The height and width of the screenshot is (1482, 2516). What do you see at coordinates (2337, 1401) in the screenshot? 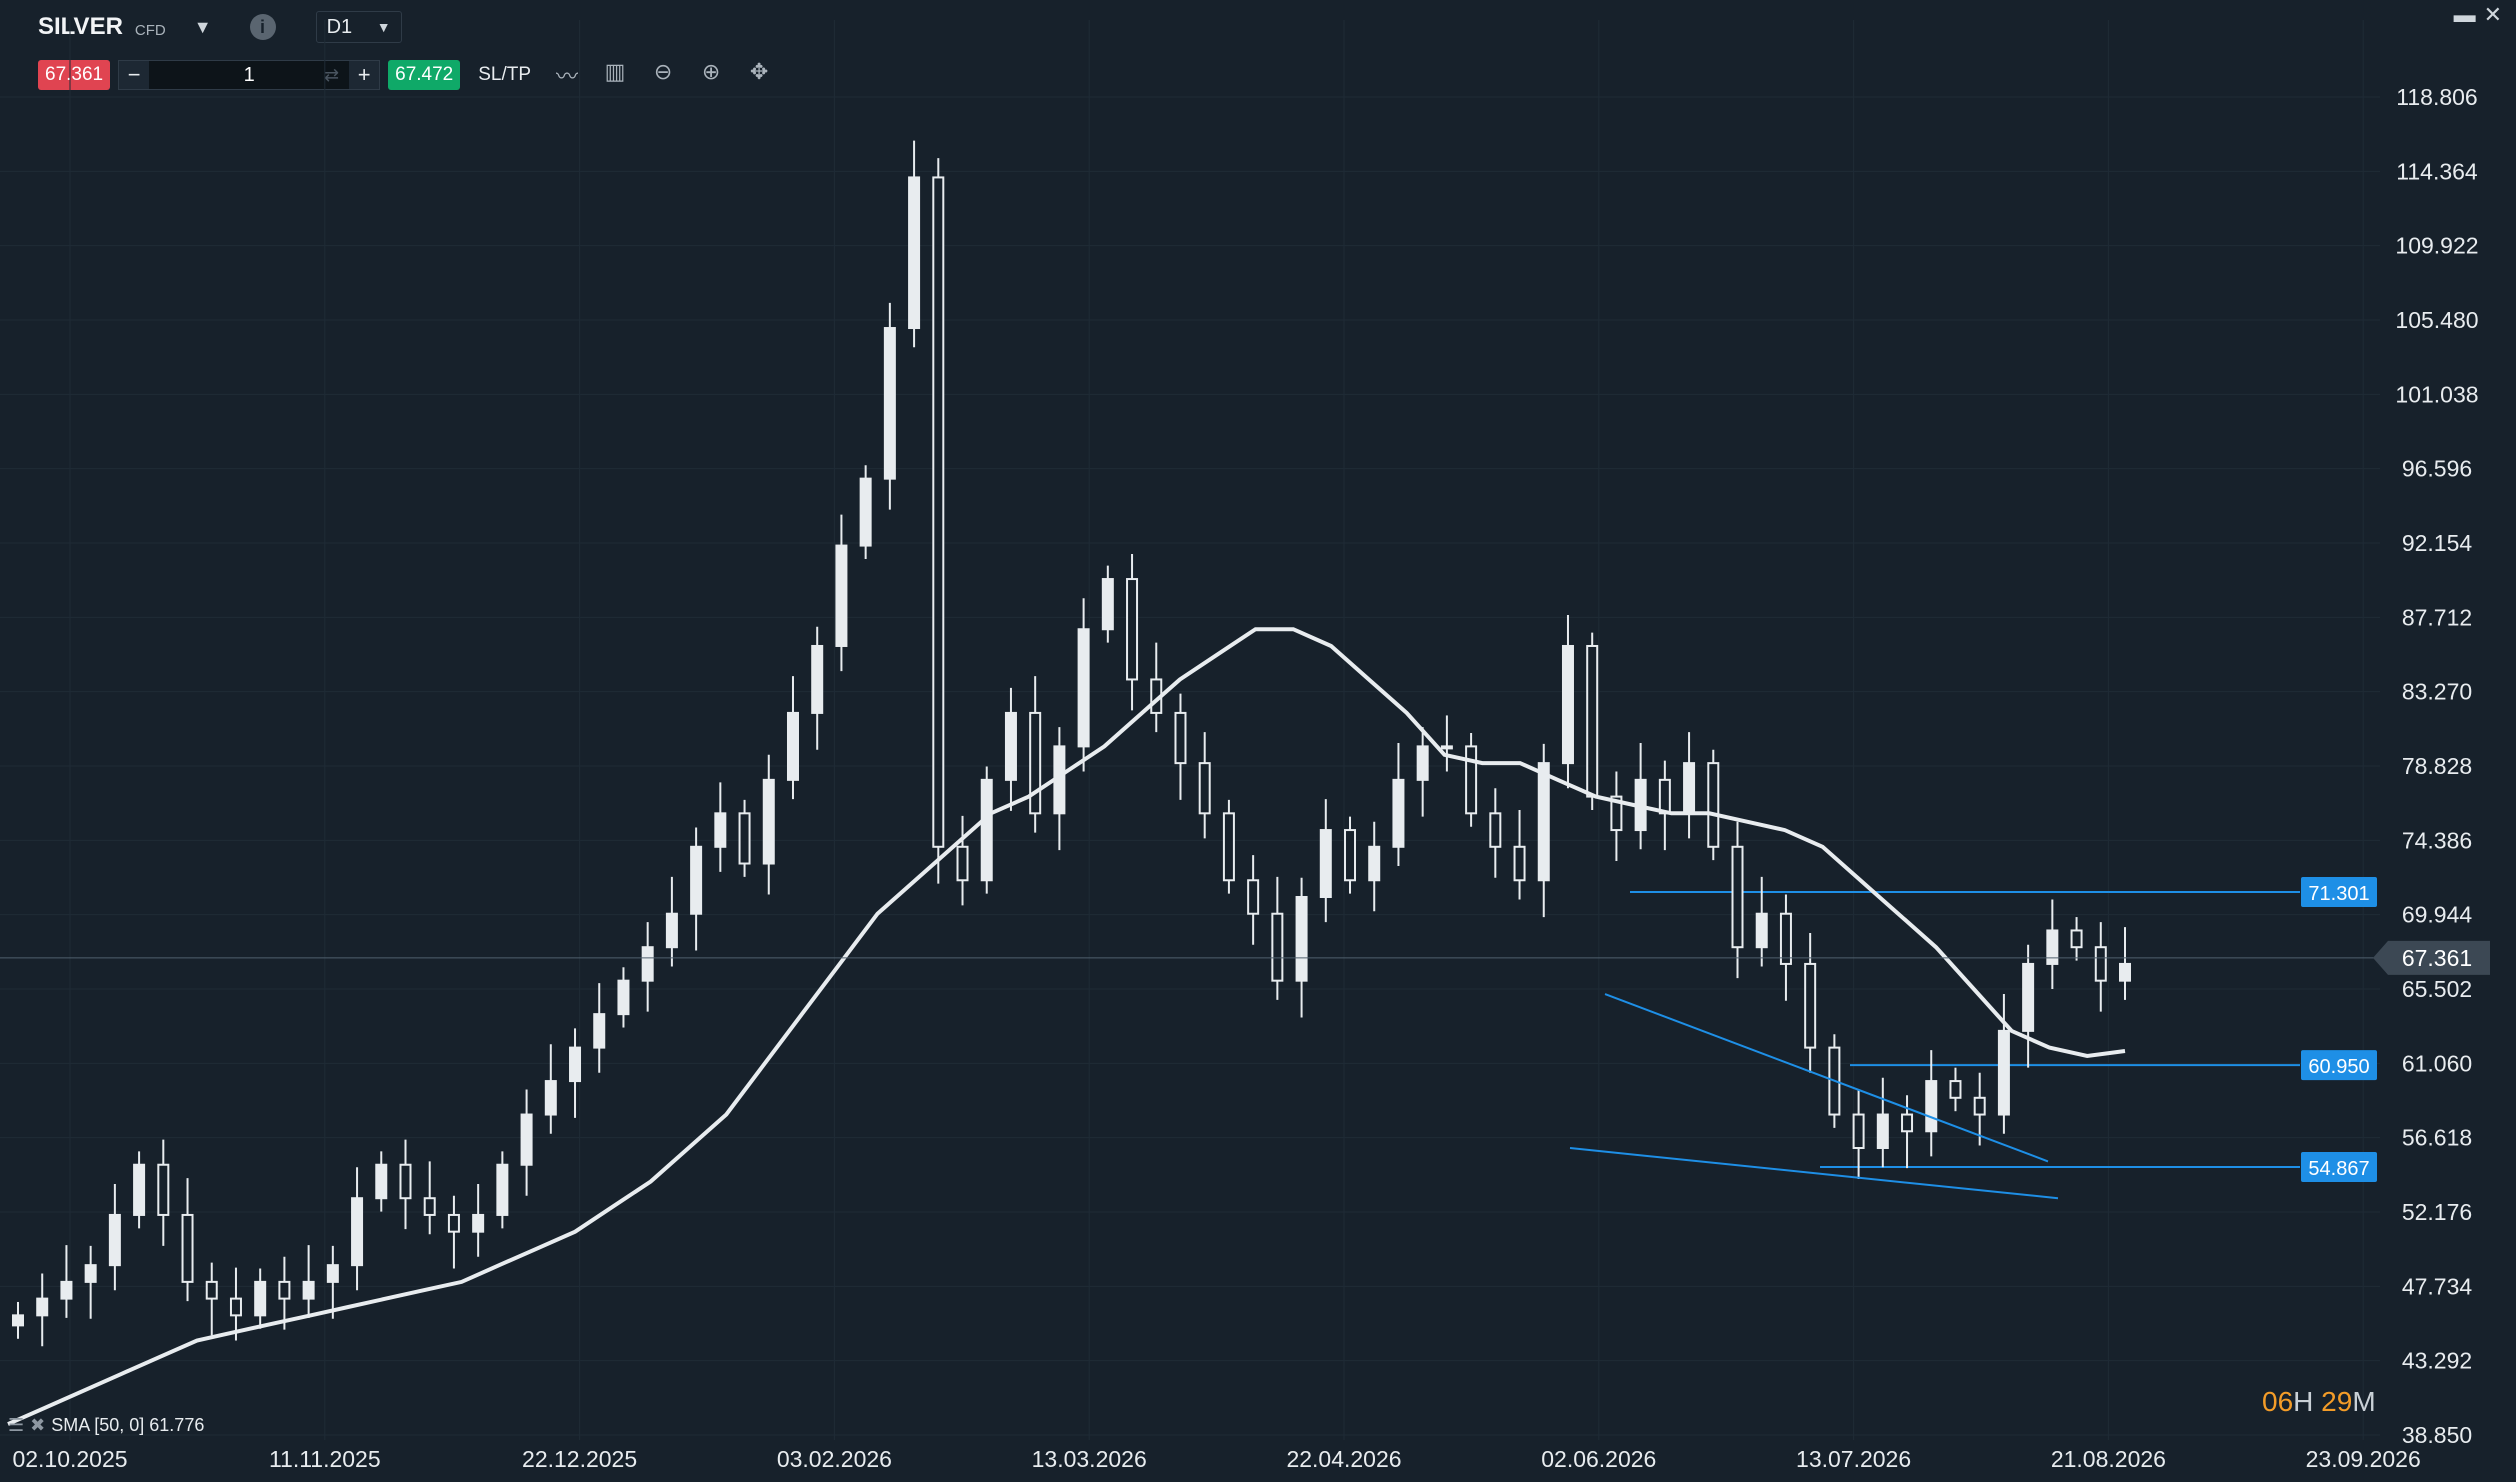
I see `countdown-minutes: 29` at bounding box center [2337, 1401].